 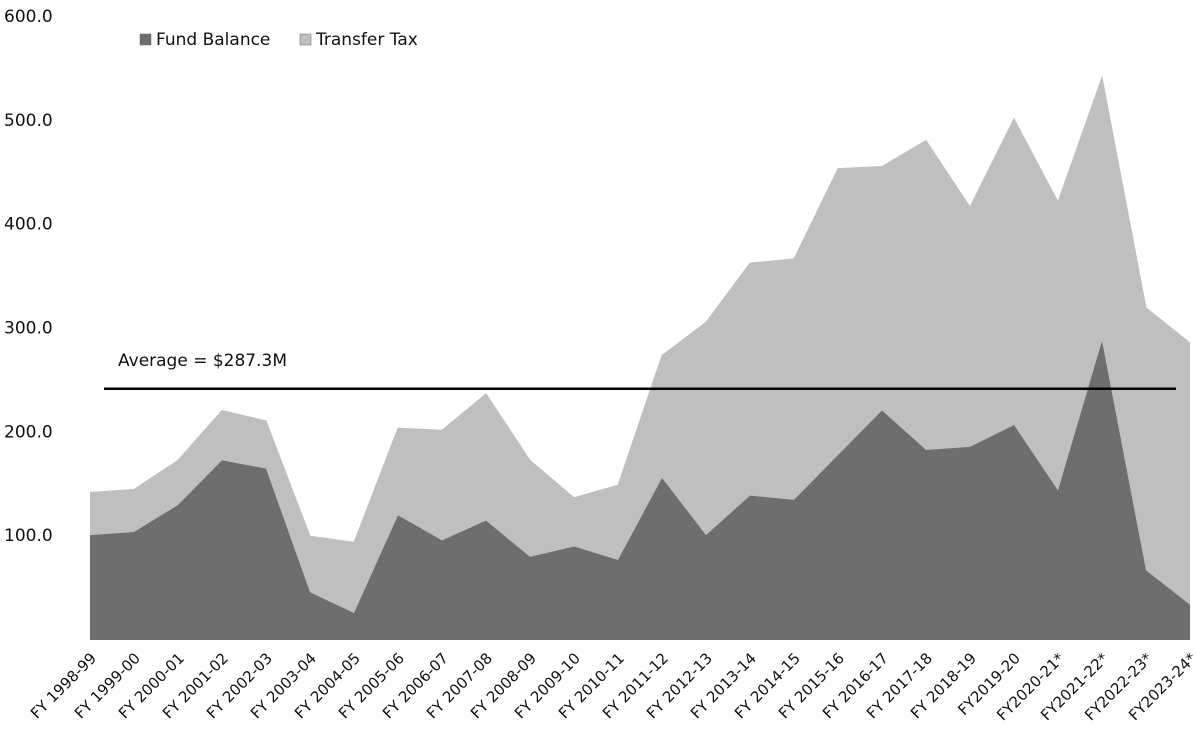 I want to click on y-tick-label: 300.0, so click(x=28, y=329).